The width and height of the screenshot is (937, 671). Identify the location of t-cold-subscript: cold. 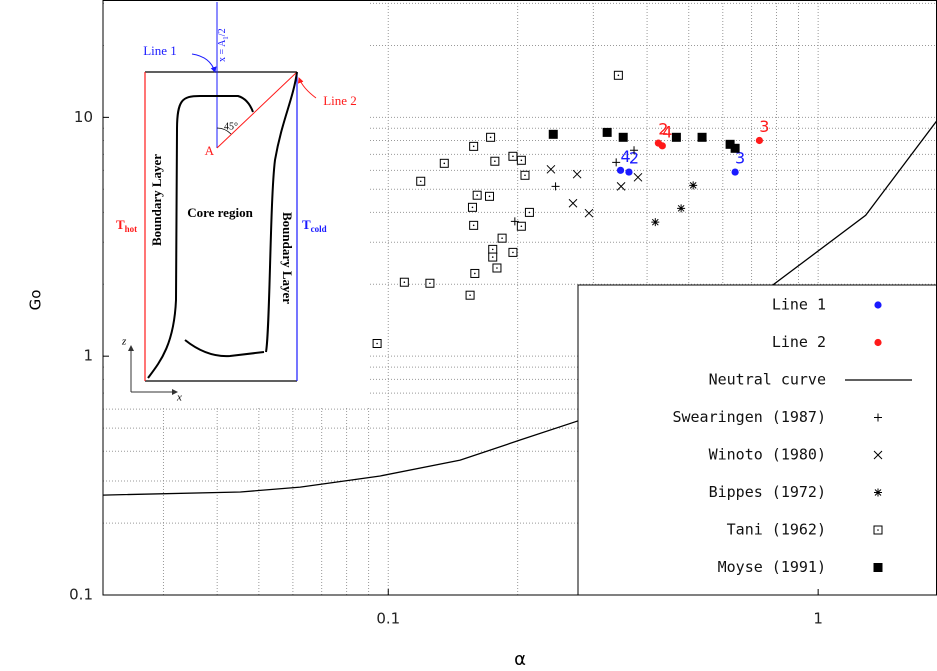
(319, 229).